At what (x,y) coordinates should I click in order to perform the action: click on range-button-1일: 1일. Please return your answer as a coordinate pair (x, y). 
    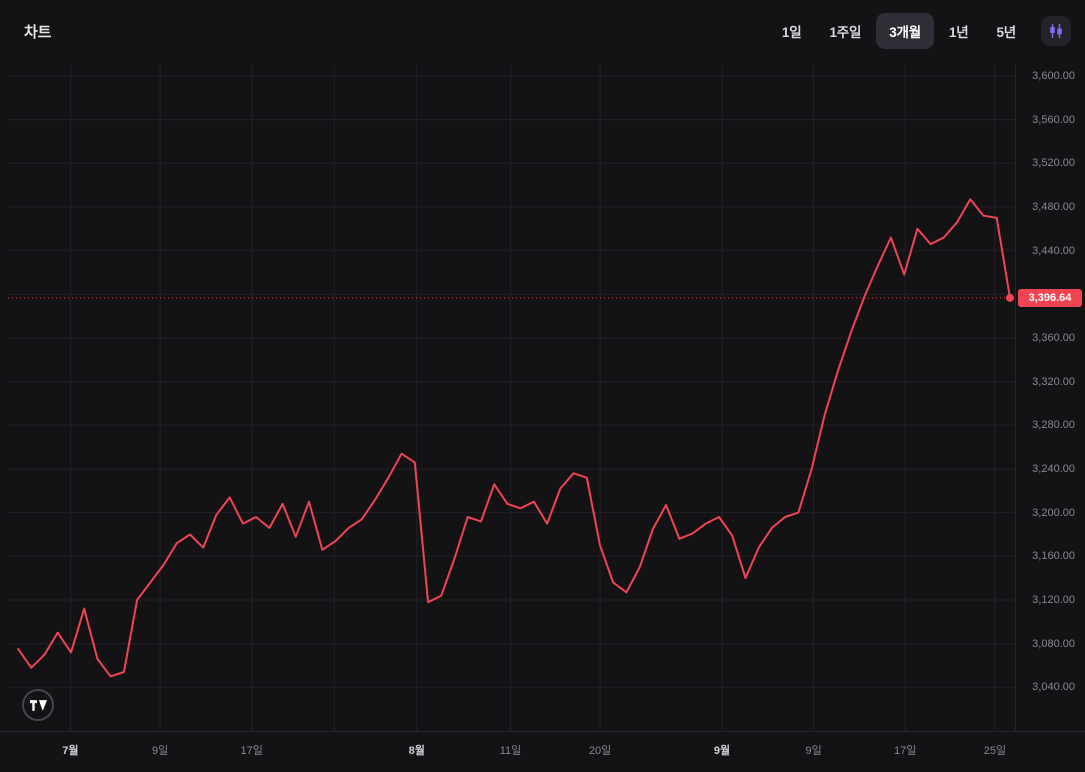
    Looking at the image, I should click on (792, 31).